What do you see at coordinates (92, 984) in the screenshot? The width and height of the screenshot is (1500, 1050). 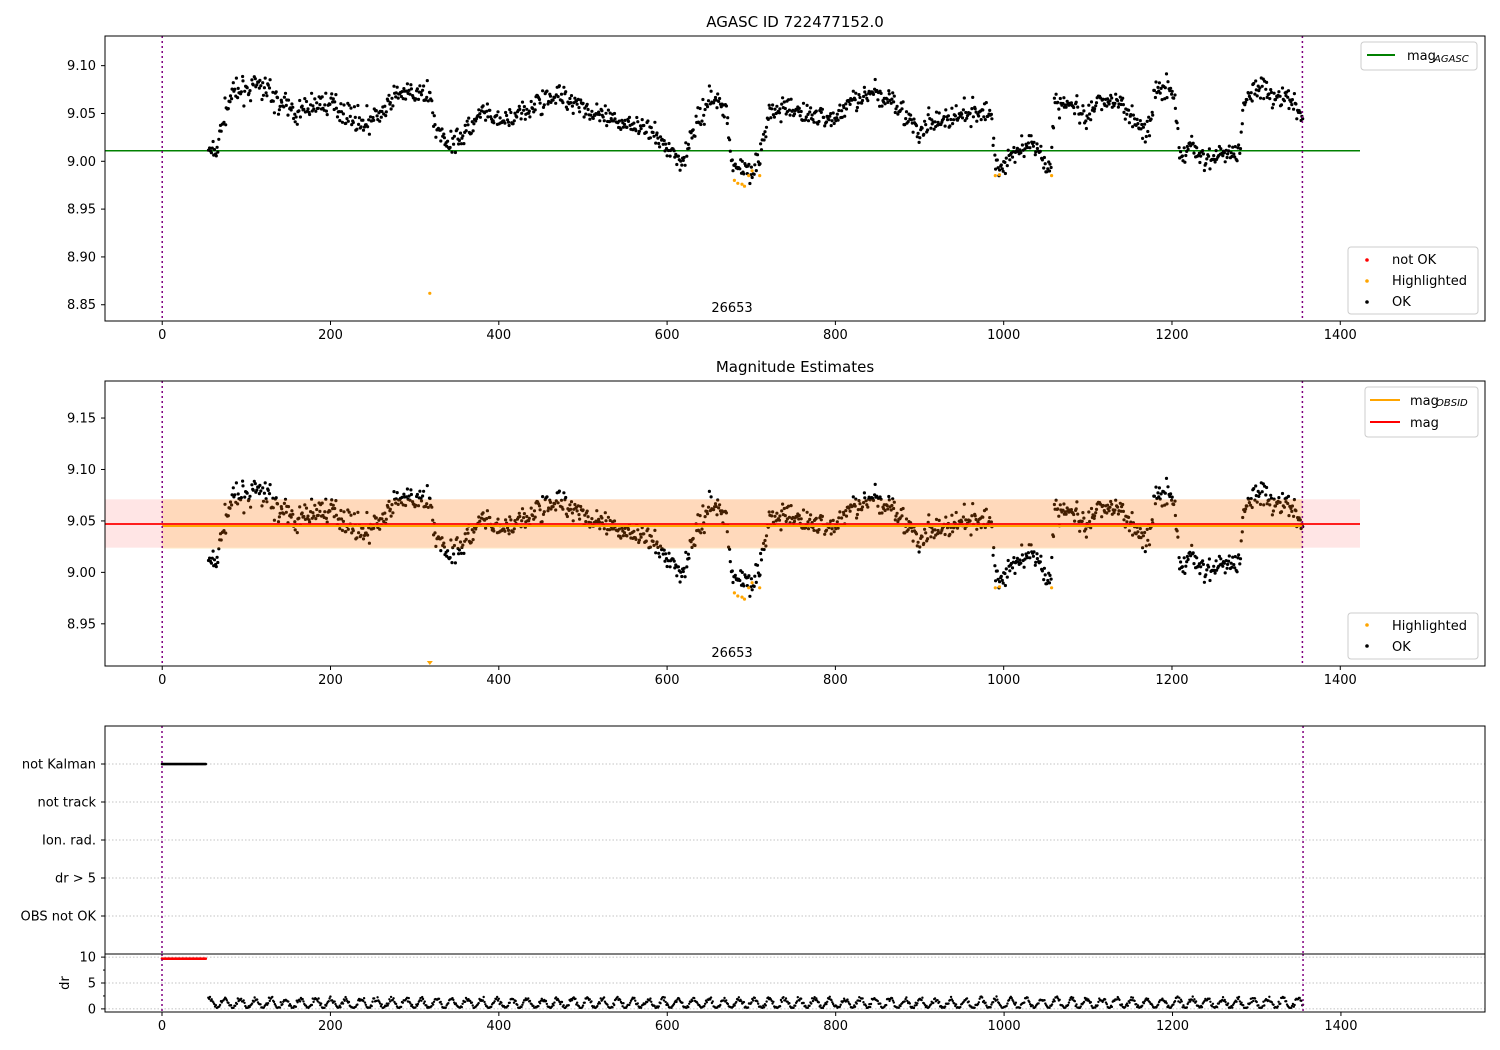 I see `y-tick-label: 5` at bounding box center [92, 984].